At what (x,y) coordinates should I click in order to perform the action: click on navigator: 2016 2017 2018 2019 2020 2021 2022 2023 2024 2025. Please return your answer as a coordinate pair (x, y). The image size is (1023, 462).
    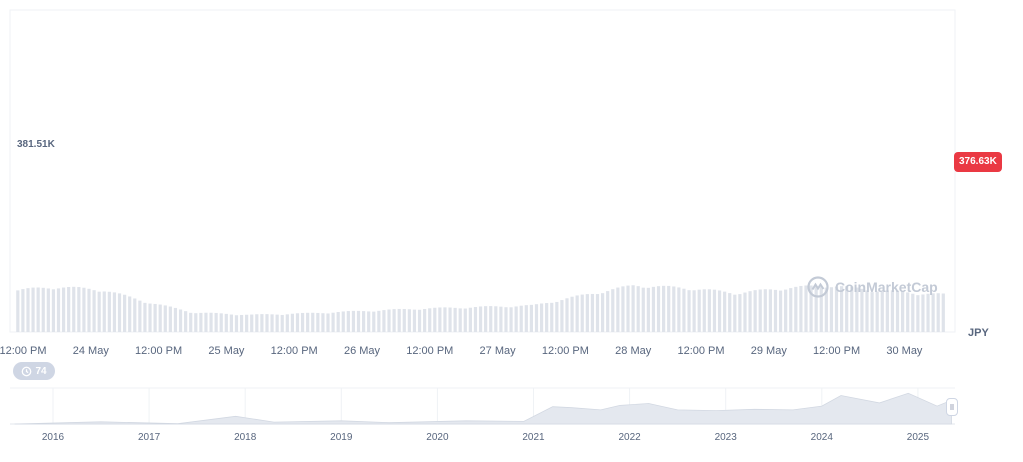
    Looking at the image, I should click on (482, 415).